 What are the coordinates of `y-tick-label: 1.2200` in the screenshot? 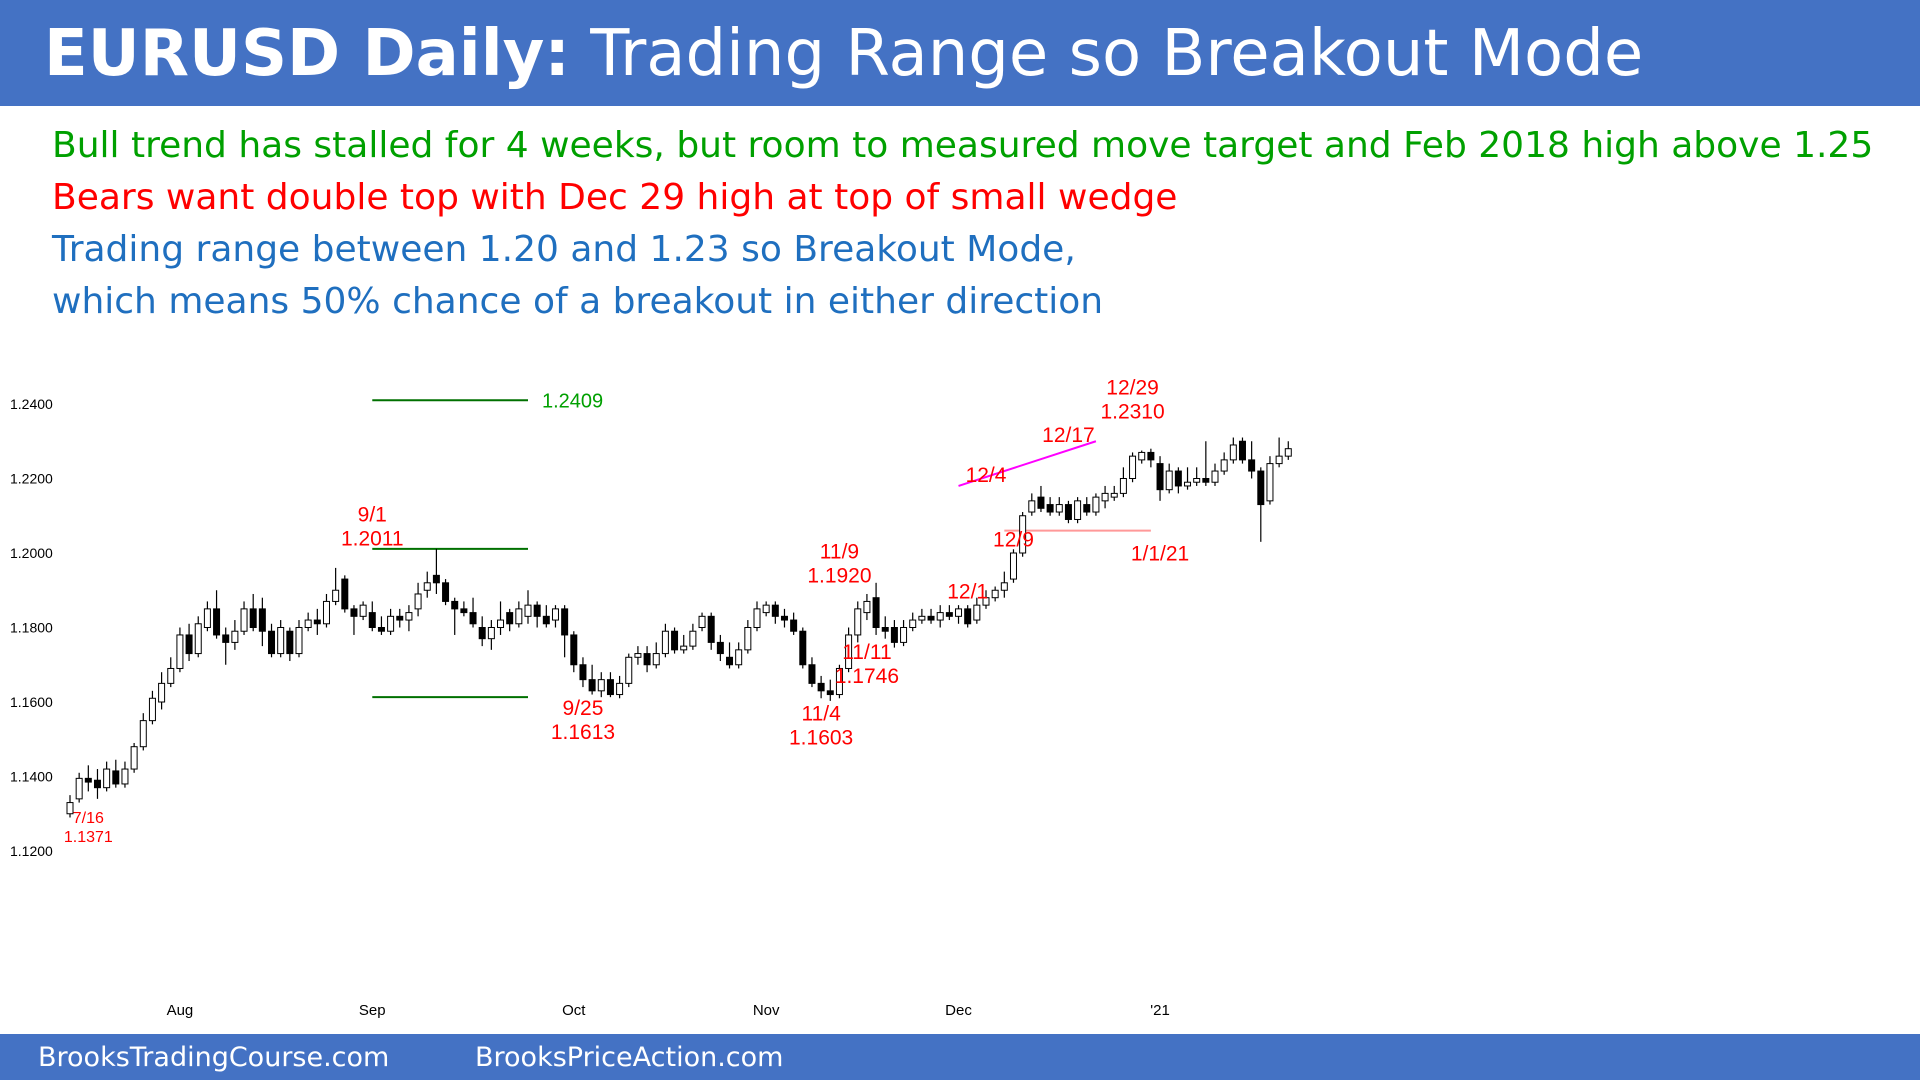 It's located at (31, 479).